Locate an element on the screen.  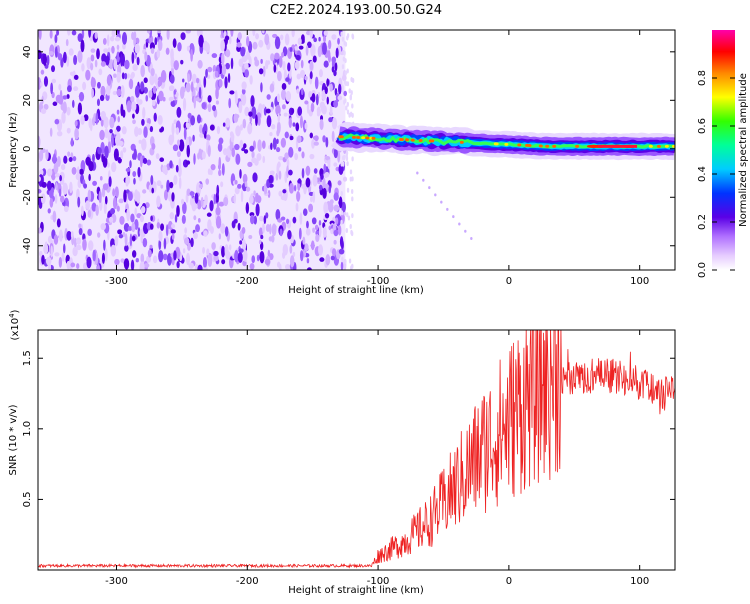
colorbar-tick-label: 0.2 is located at coordinates (702, 222).